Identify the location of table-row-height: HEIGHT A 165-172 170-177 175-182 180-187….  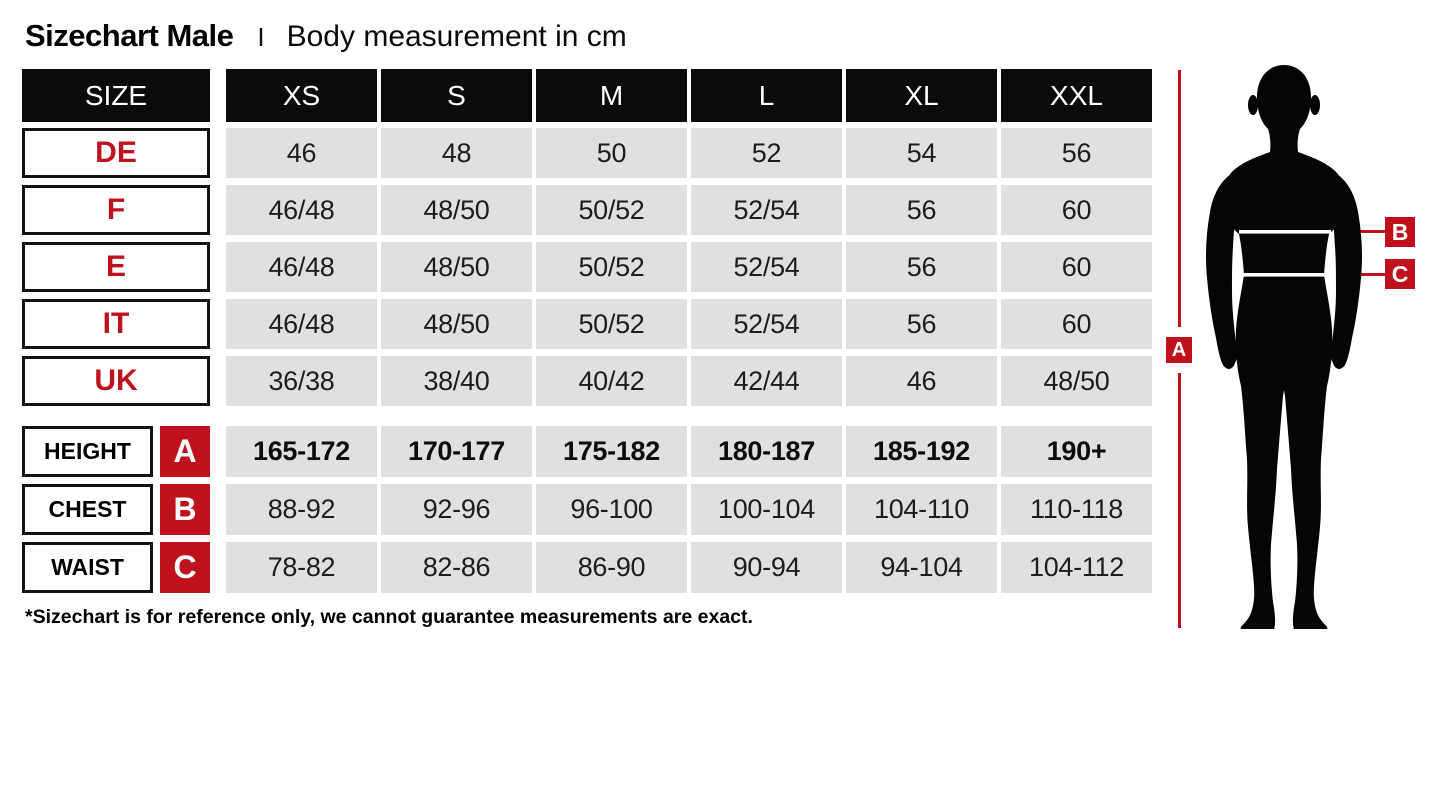
(587, 451).